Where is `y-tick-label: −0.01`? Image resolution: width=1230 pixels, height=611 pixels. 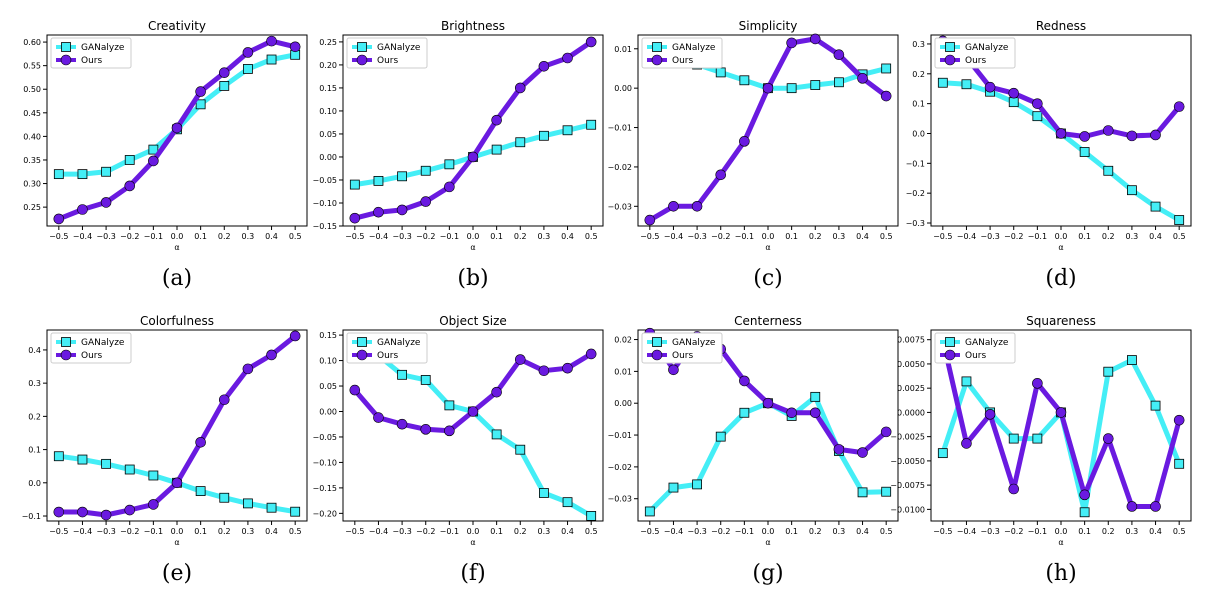 y-tick-label: −0.01 is located at coordinates (619, 128).